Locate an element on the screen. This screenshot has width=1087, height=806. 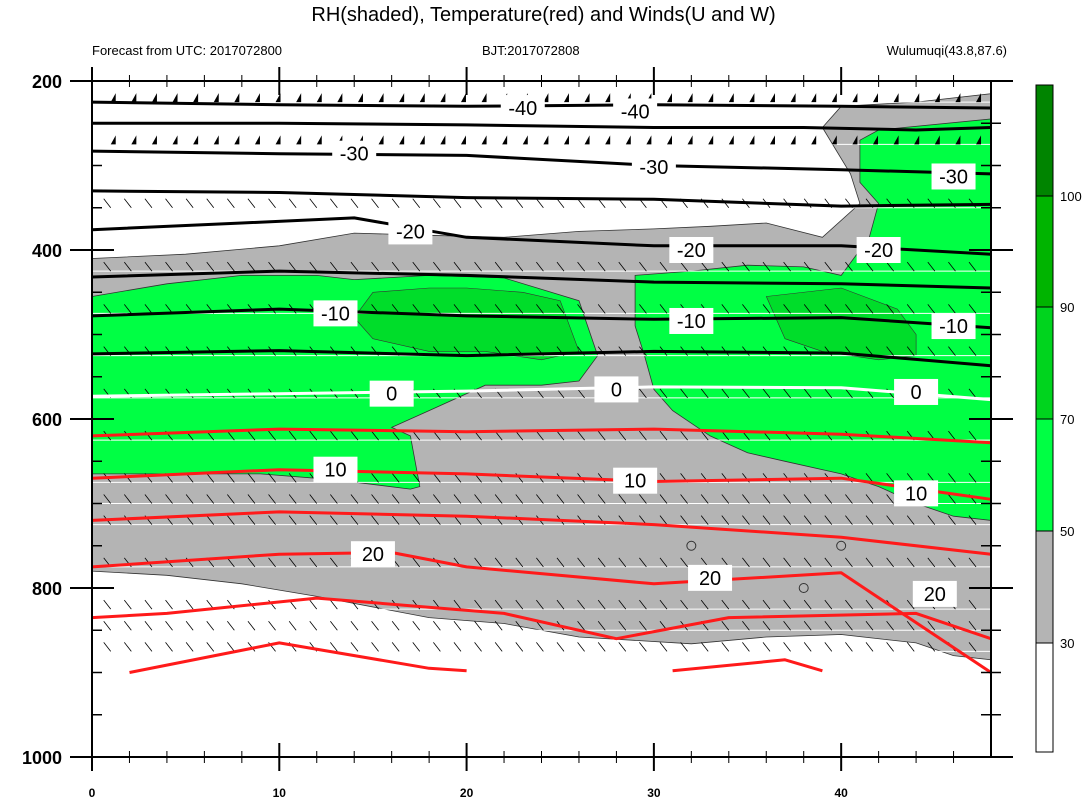
colorbar-swatch is located at coordinates (1044, 475).